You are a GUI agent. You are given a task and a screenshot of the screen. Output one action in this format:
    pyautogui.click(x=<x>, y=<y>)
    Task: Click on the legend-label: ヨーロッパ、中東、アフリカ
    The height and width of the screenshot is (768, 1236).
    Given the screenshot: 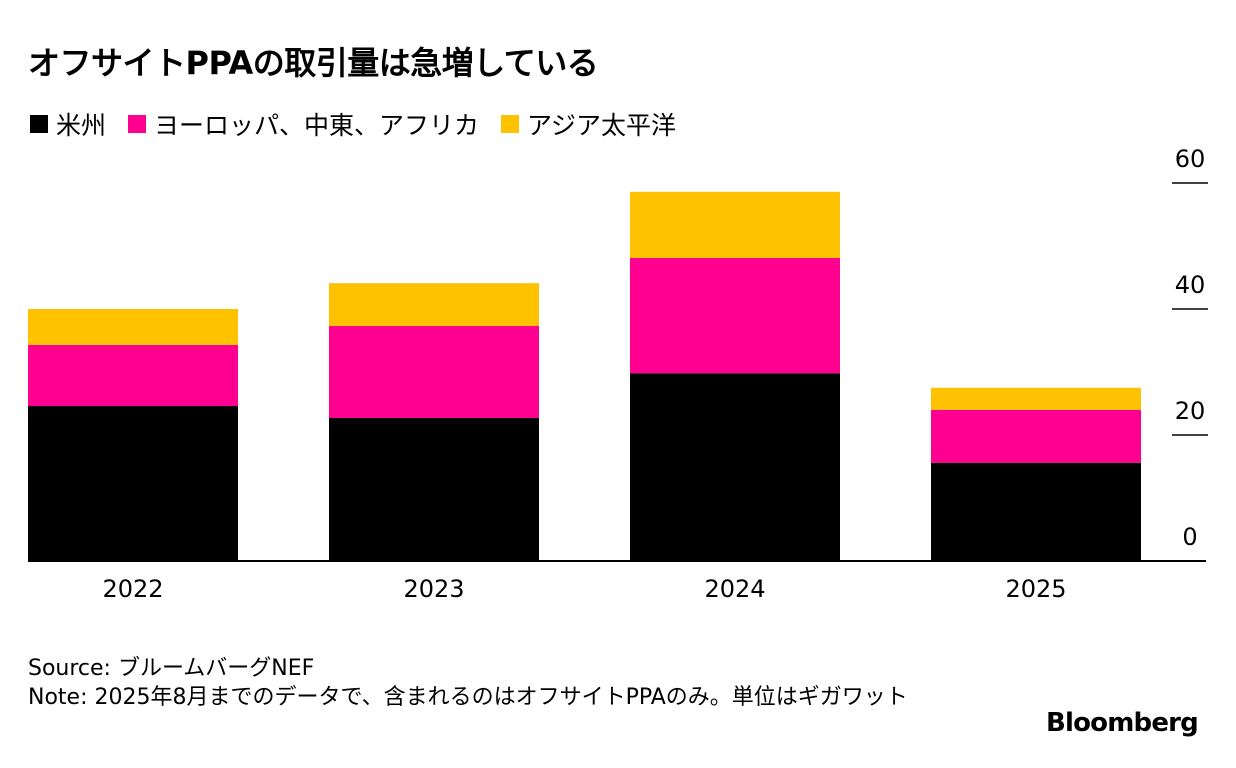 What is the action you would take?
    pyautogui.click(x=317, y=125)
    